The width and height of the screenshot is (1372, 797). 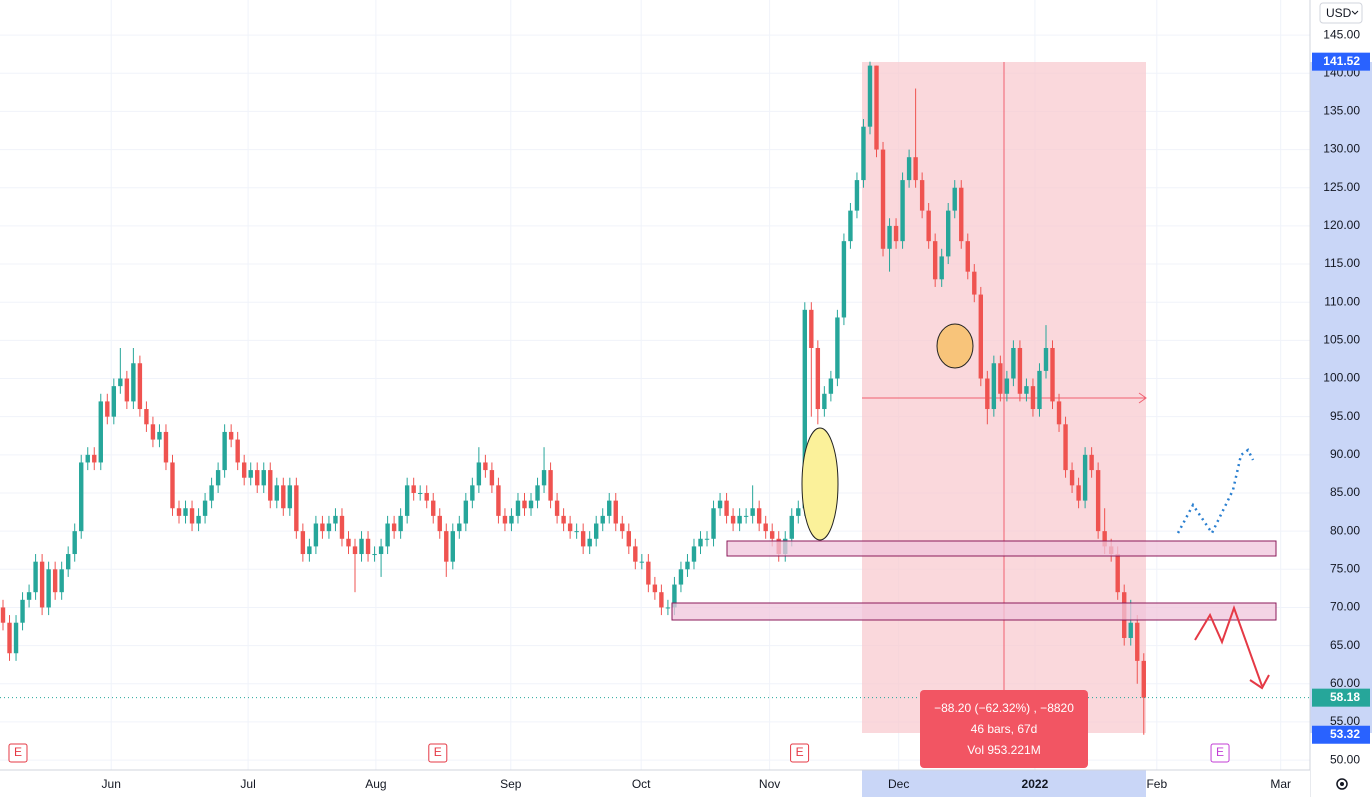 I want to click on y-tick-label: 105.00, so click(x=1341, y=340).